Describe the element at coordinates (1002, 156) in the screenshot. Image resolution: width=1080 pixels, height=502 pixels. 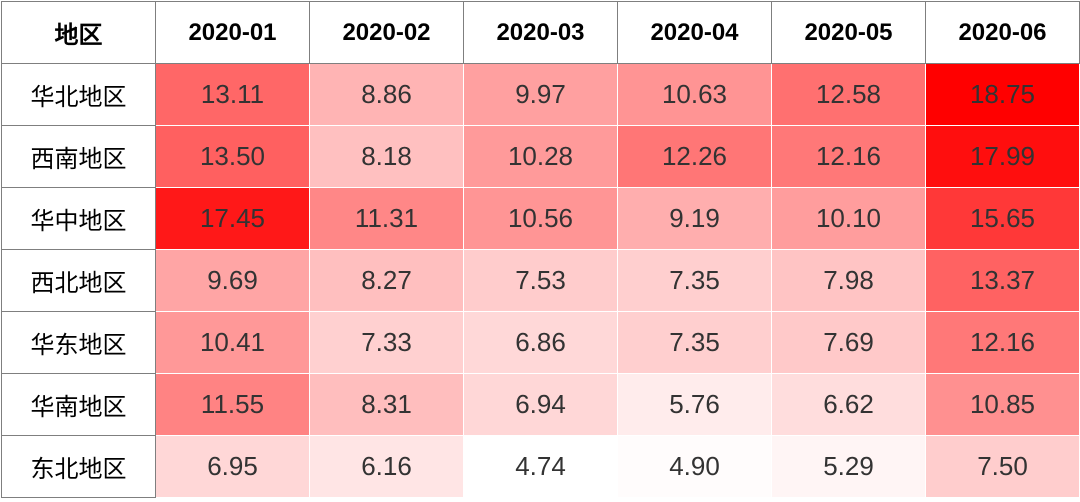
I see `heatmap-cell: 17.99` at that location.